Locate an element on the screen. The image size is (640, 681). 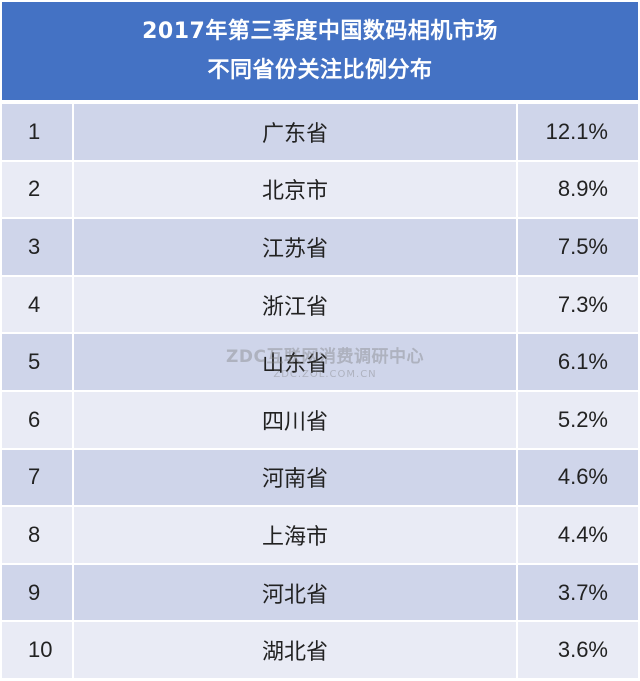
table-row: 1 广东省 12.1% is located at coordinates (320, 133).